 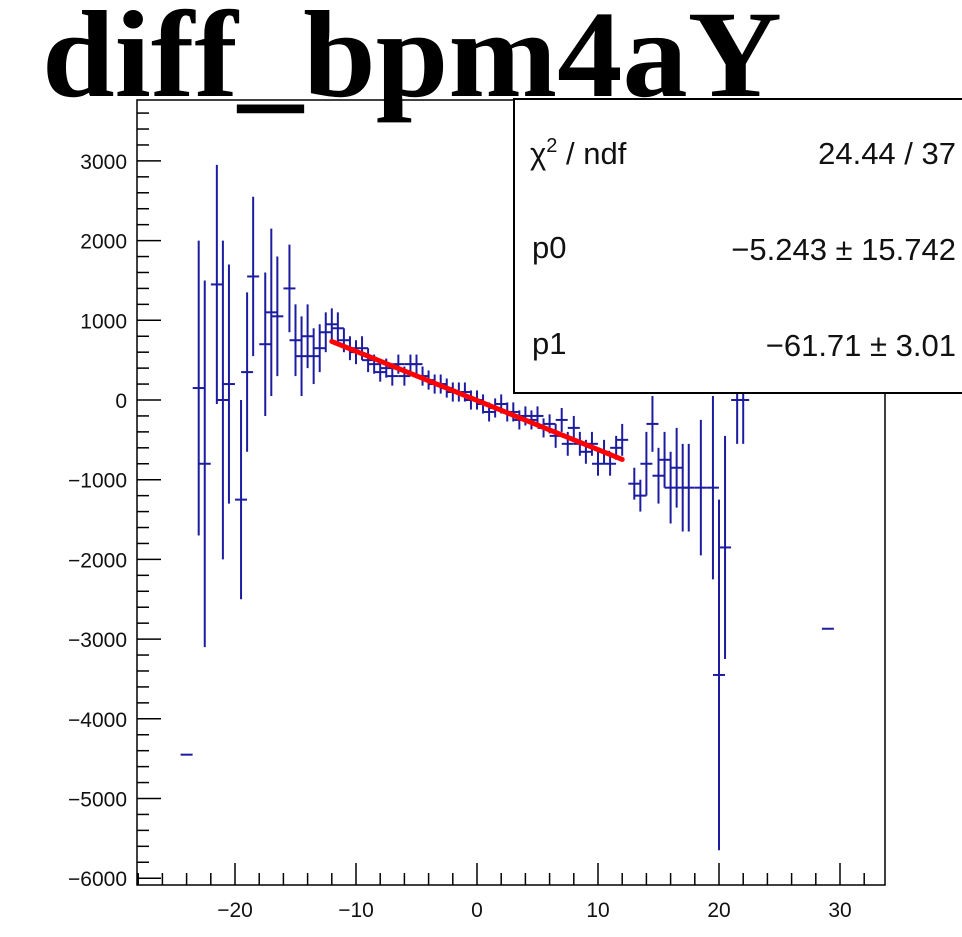 What do you see at coordinates (103, 162) in the screenshot?
I see `y-tick-label: 3000` at bounding box center [103, 162].